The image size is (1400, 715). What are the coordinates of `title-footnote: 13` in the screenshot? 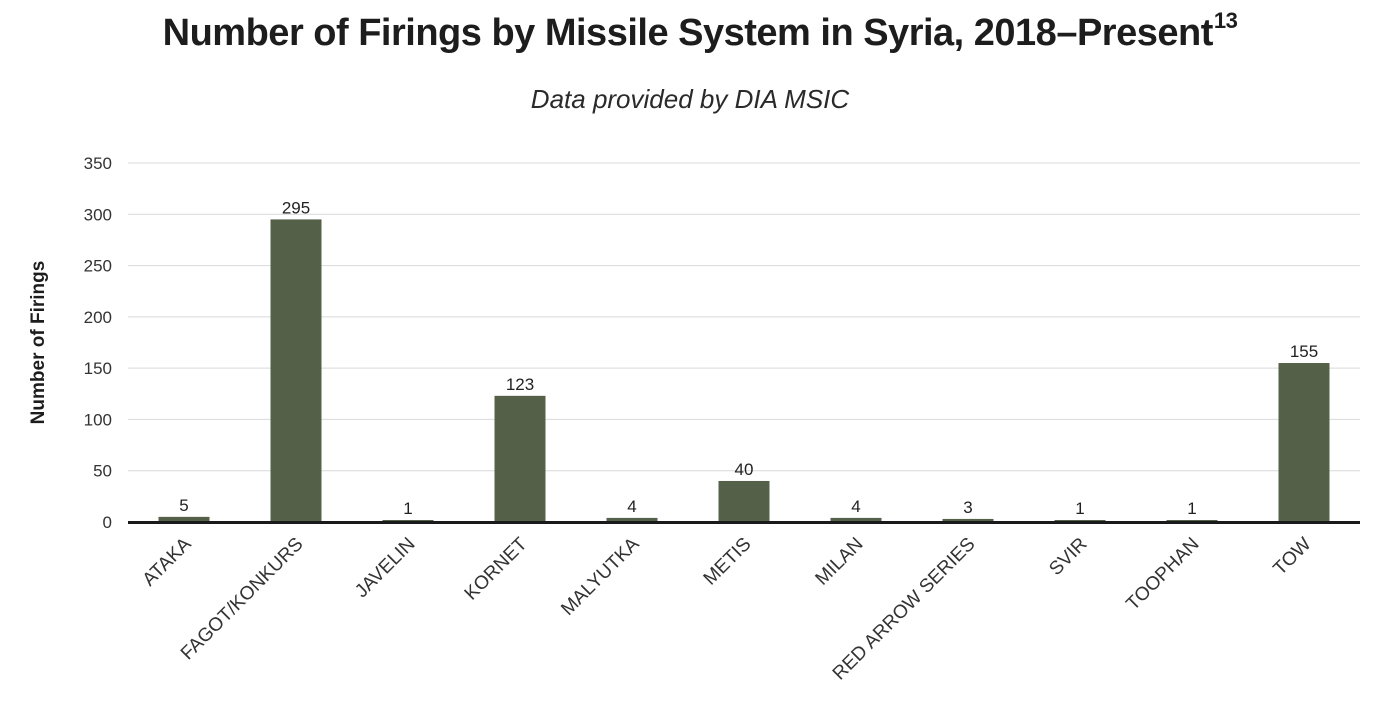 It's located at (1225, 21).